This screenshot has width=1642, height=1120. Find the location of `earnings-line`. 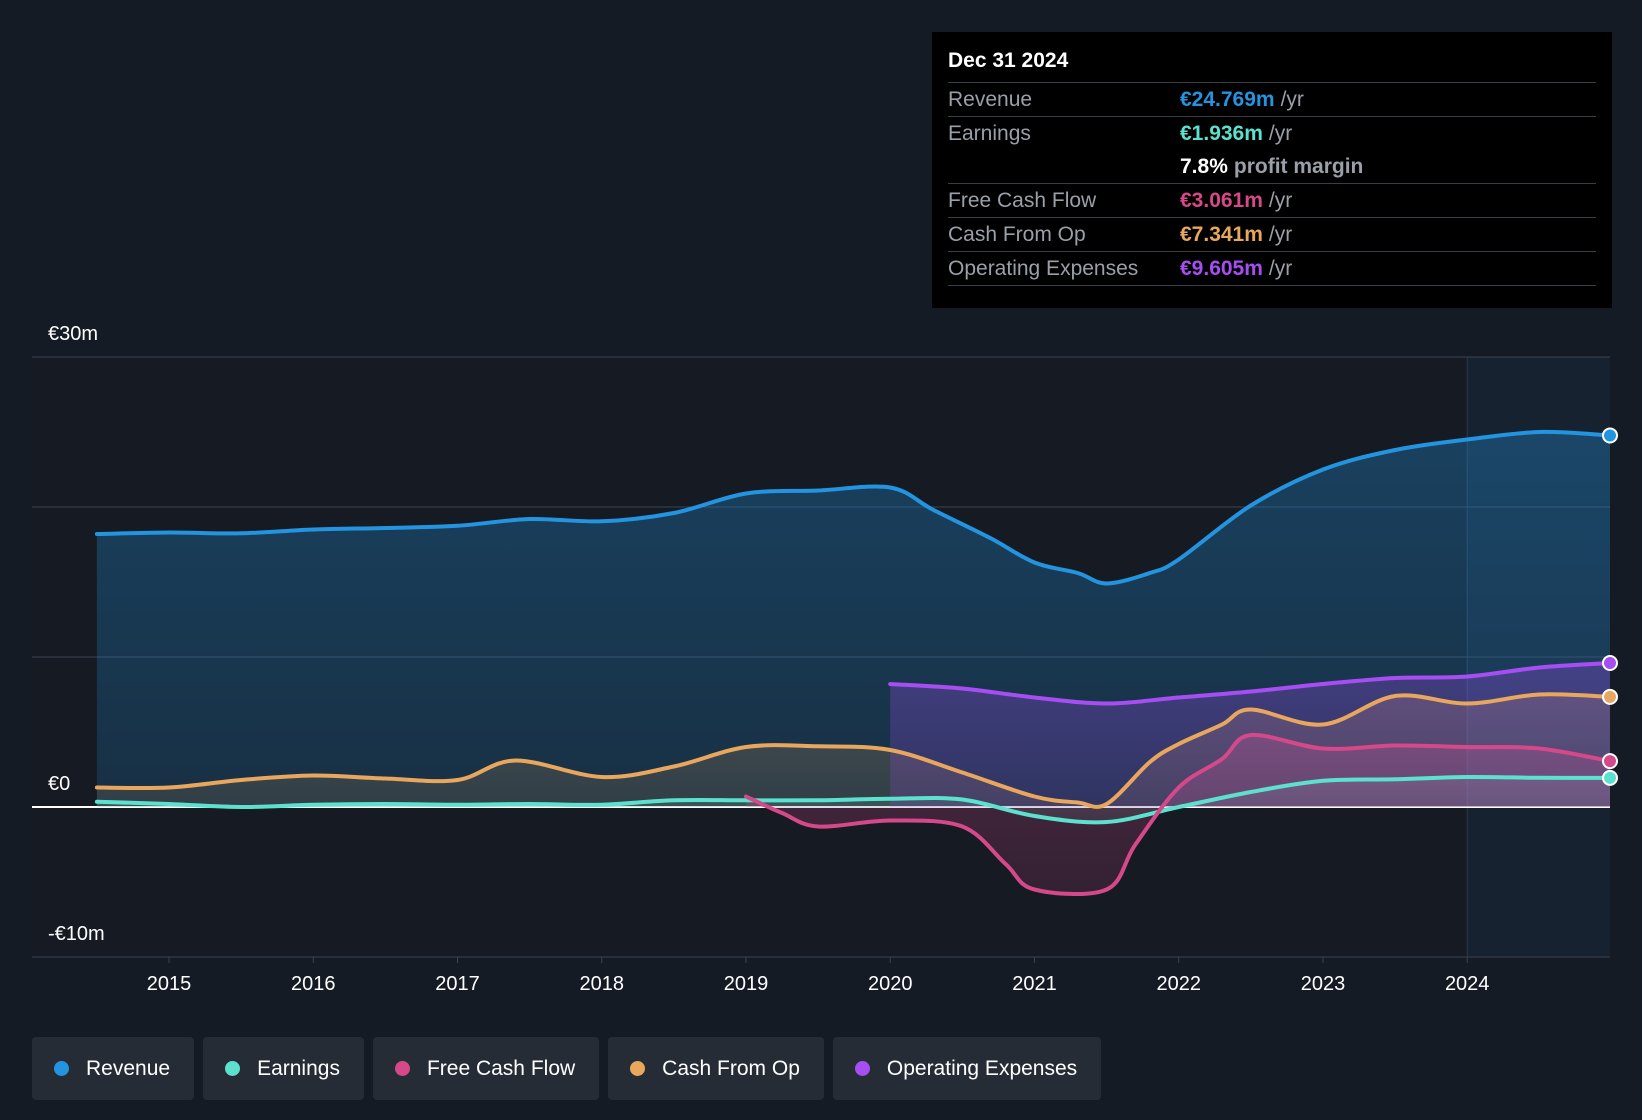

earnings-line is located at coordinates (853, 799).